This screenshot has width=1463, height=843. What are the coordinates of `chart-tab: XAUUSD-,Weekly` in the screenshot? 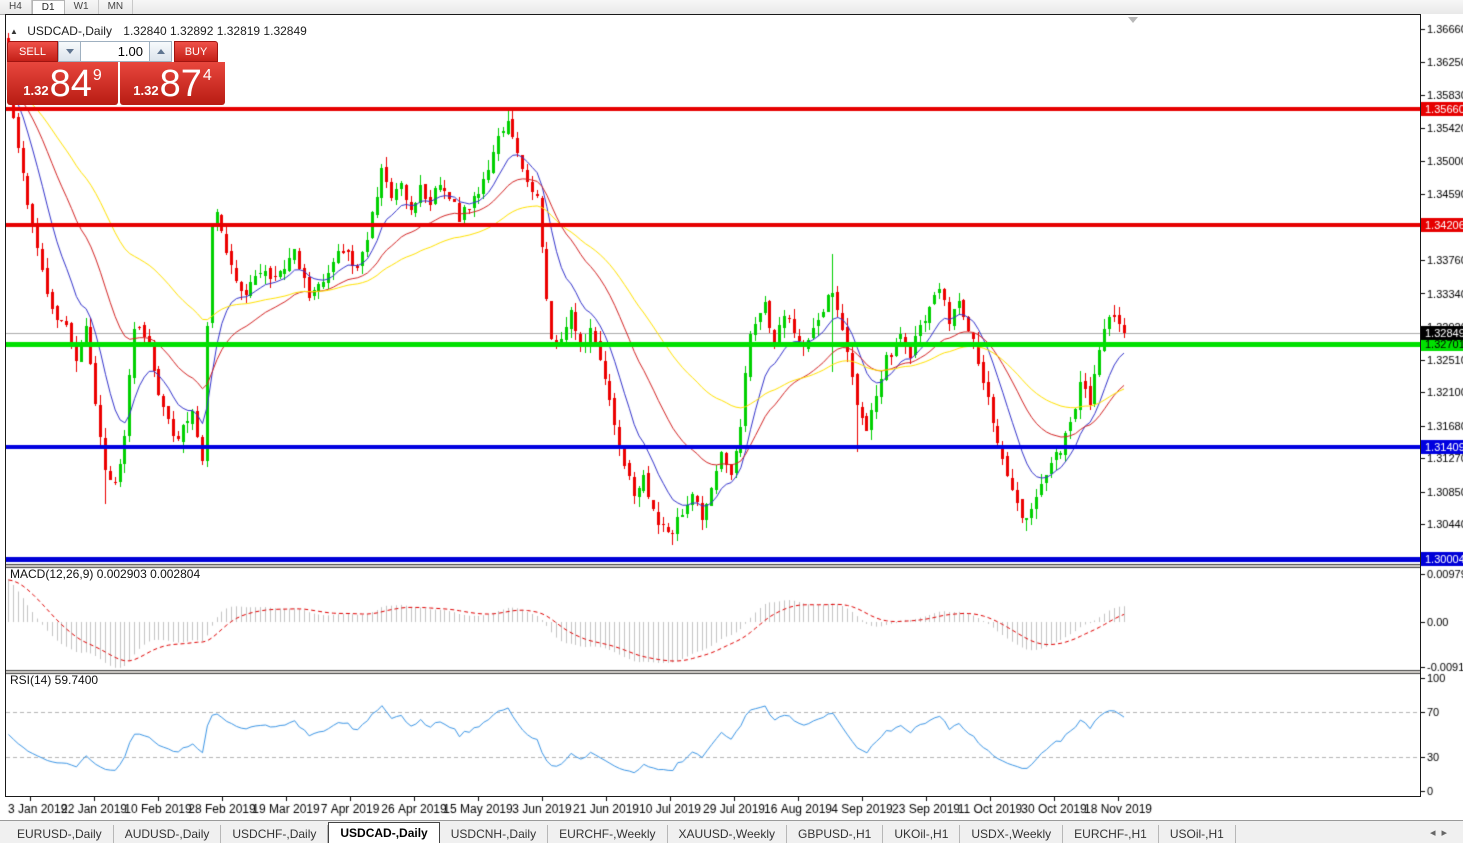 It's located at (727, 834).